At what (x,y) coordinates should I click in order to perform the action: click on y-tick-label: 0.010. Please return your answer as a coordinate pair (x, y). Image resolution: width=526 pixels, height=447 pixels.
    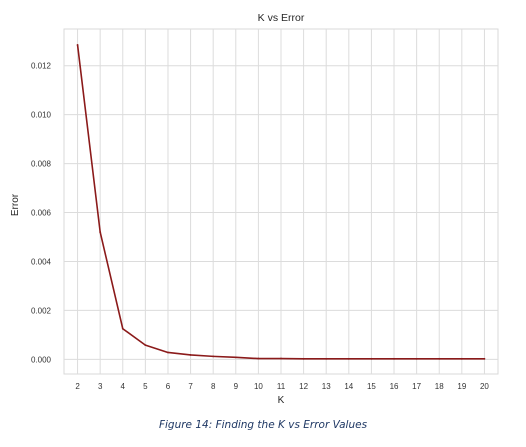
    Looking at the image, I should click on (41, 115).